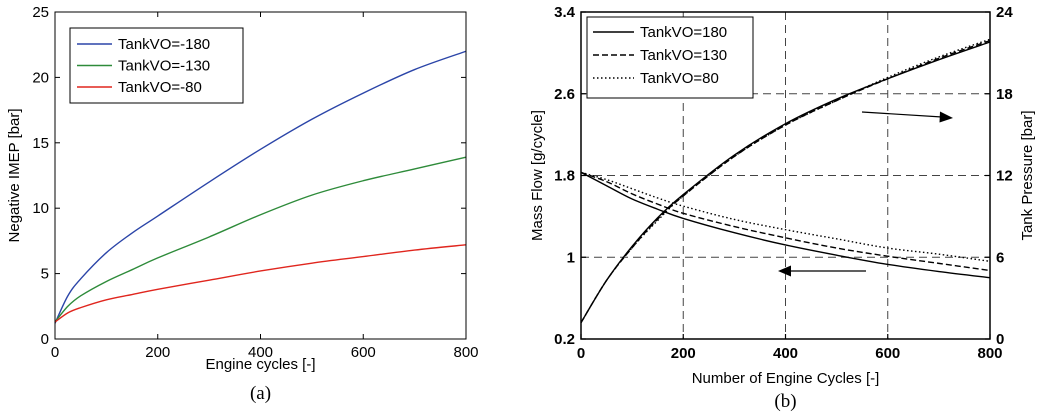  Describe the element at coordinates (571, 257) in the screenshot. I see `y-tick-label-b: 1` at that location.